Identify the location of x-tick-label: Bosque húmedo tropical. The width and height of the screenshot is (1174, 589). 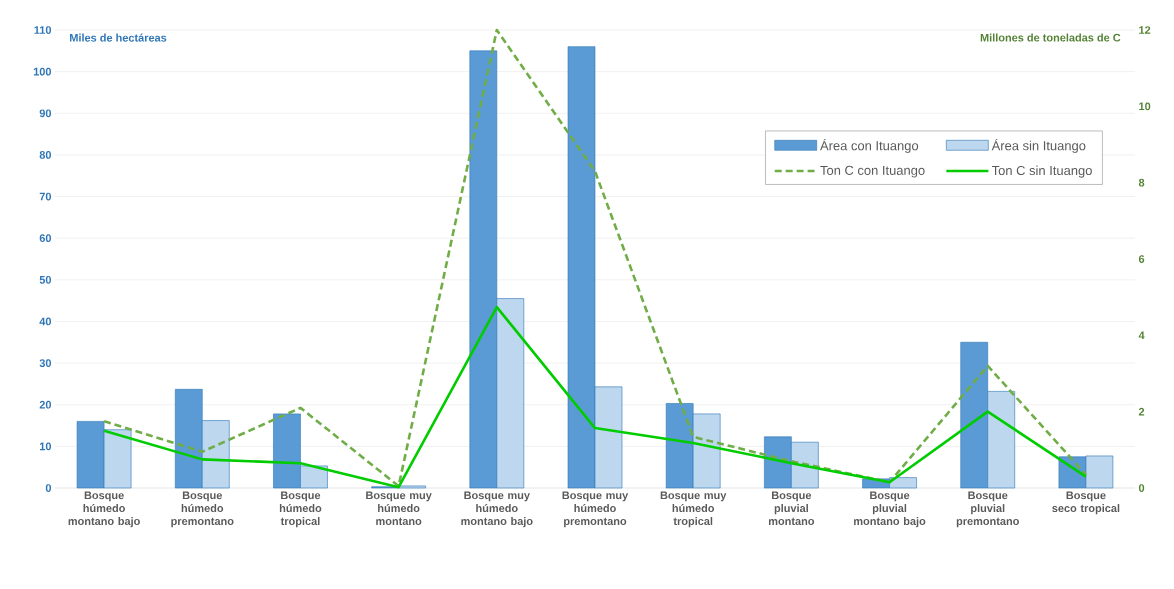
(300, 509).